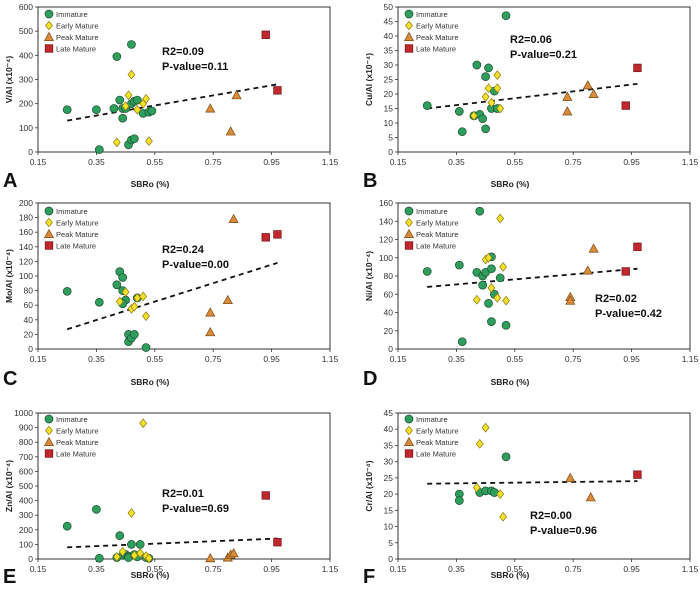 The image size is (700, 590). What do you see at coordinates (172, 296) in the screenshot?
I see `panel-c-trend-line` at bounding box center [172, 296].